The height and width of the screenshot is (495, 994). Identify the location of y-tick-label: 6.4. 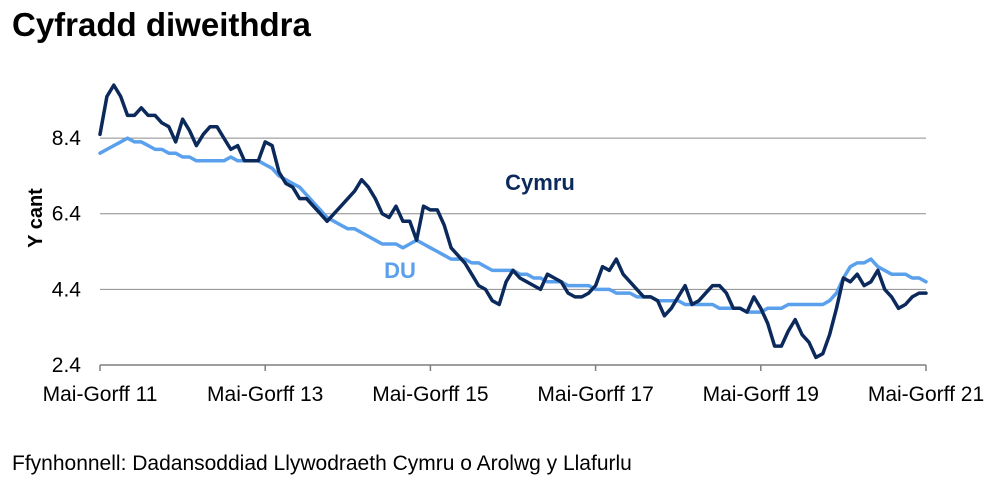
(67, 214).